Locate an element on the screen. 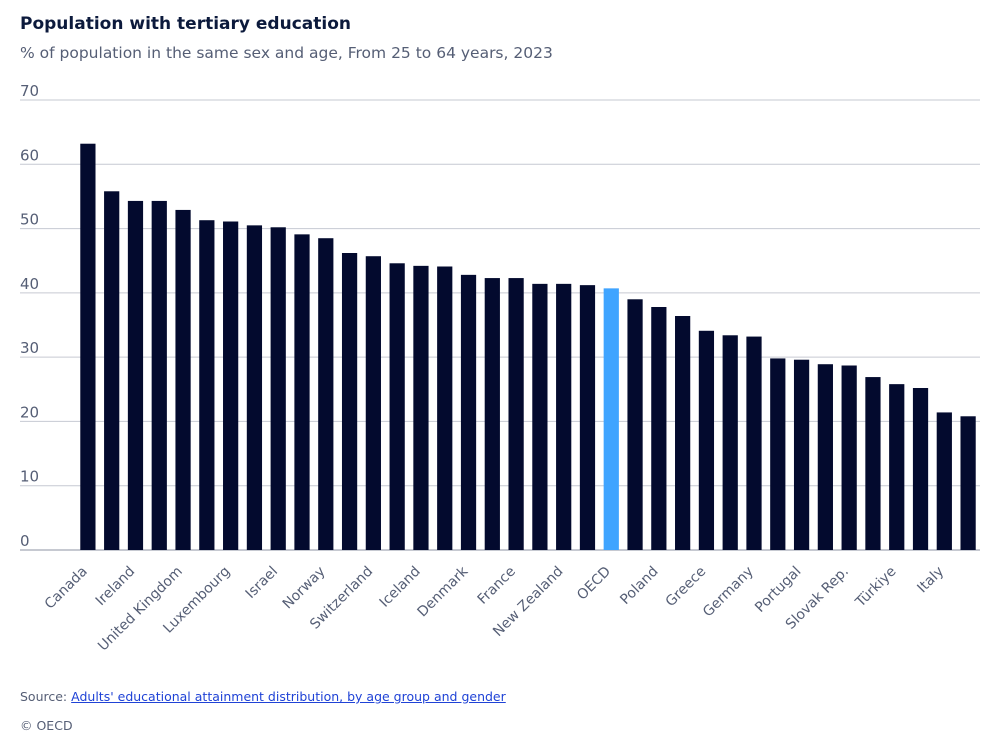  x-tick-label: Norway is located at coordinates (304, 588).